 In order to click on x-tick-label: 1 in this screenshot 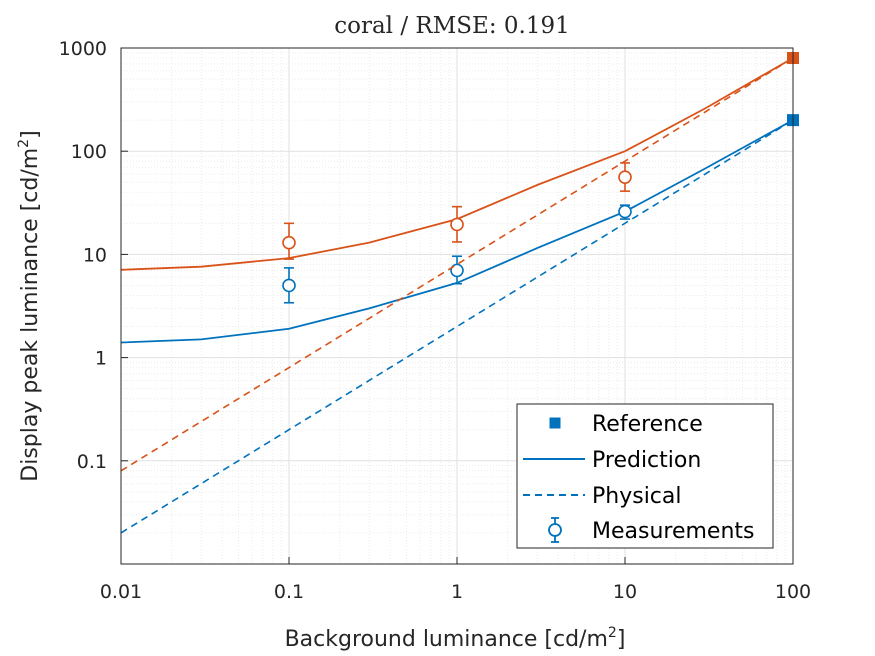, I will do `click(457, 592)`.